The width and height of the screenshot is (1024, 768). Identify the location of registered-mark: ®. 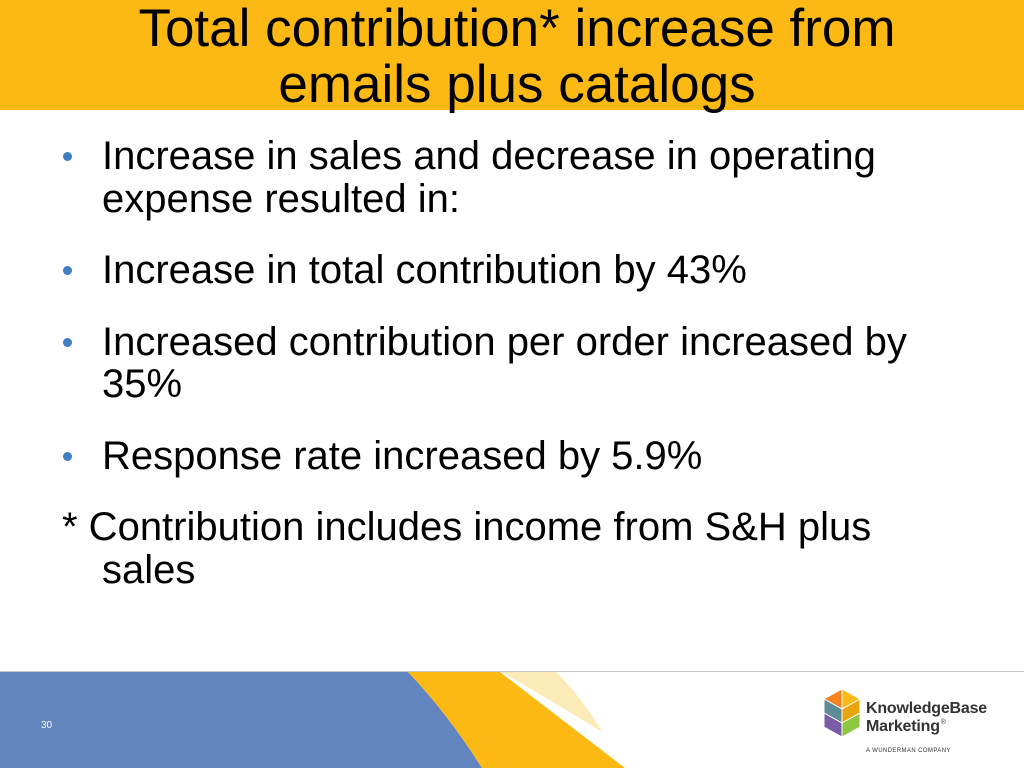
(943, 722).